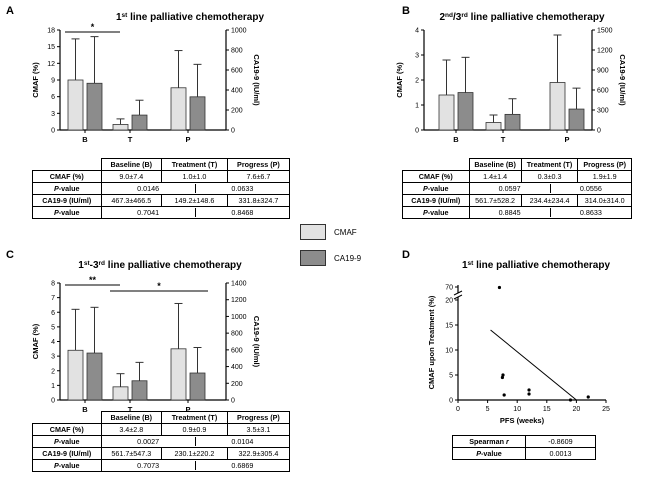 The height and width of the screenshot is (480, 650). I want to click on y-tick-label-right: 800, so click(237, 51).